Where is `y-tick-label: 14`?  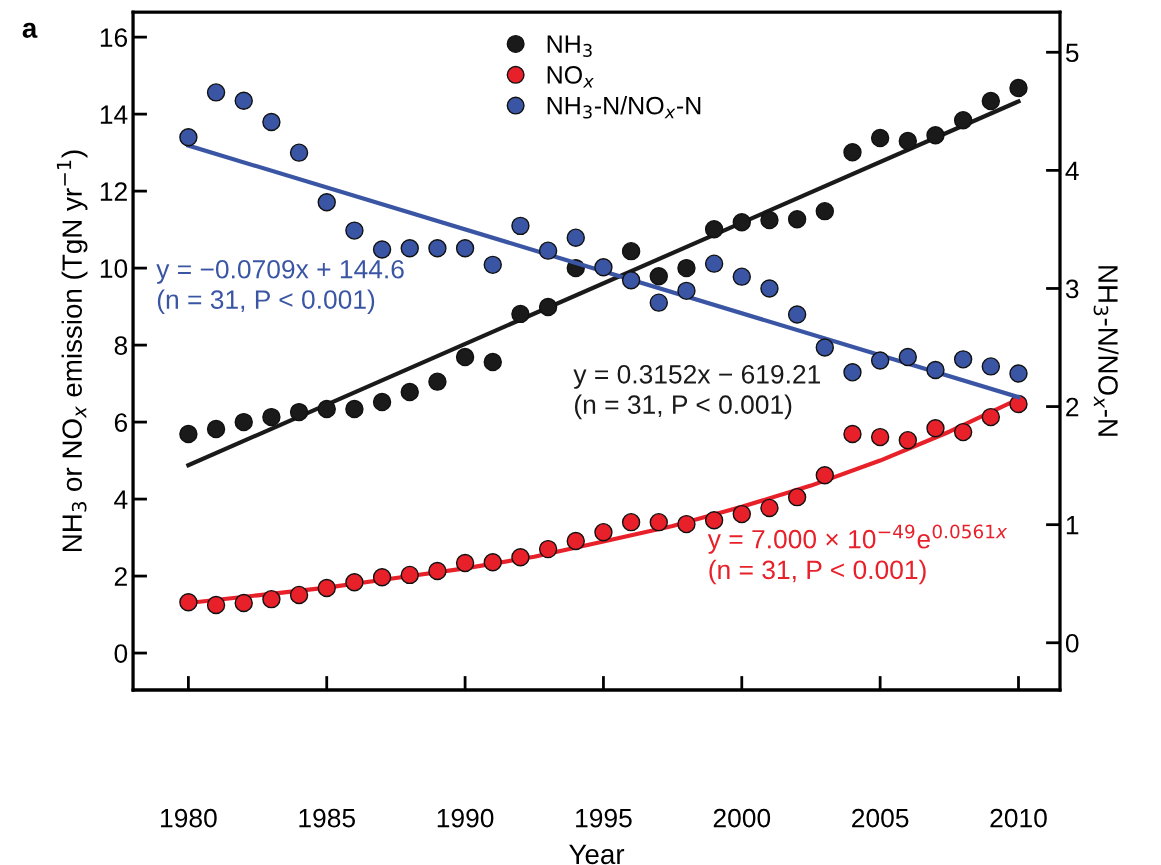
y-tick-label: 14 is located at coordinates (114, 114).